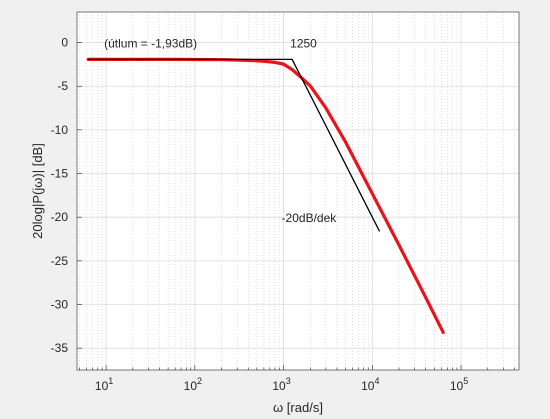 The width and height of the screenshot is (550, 419). I want to click on x-tick-label: 10⁴, so click(370, 384).